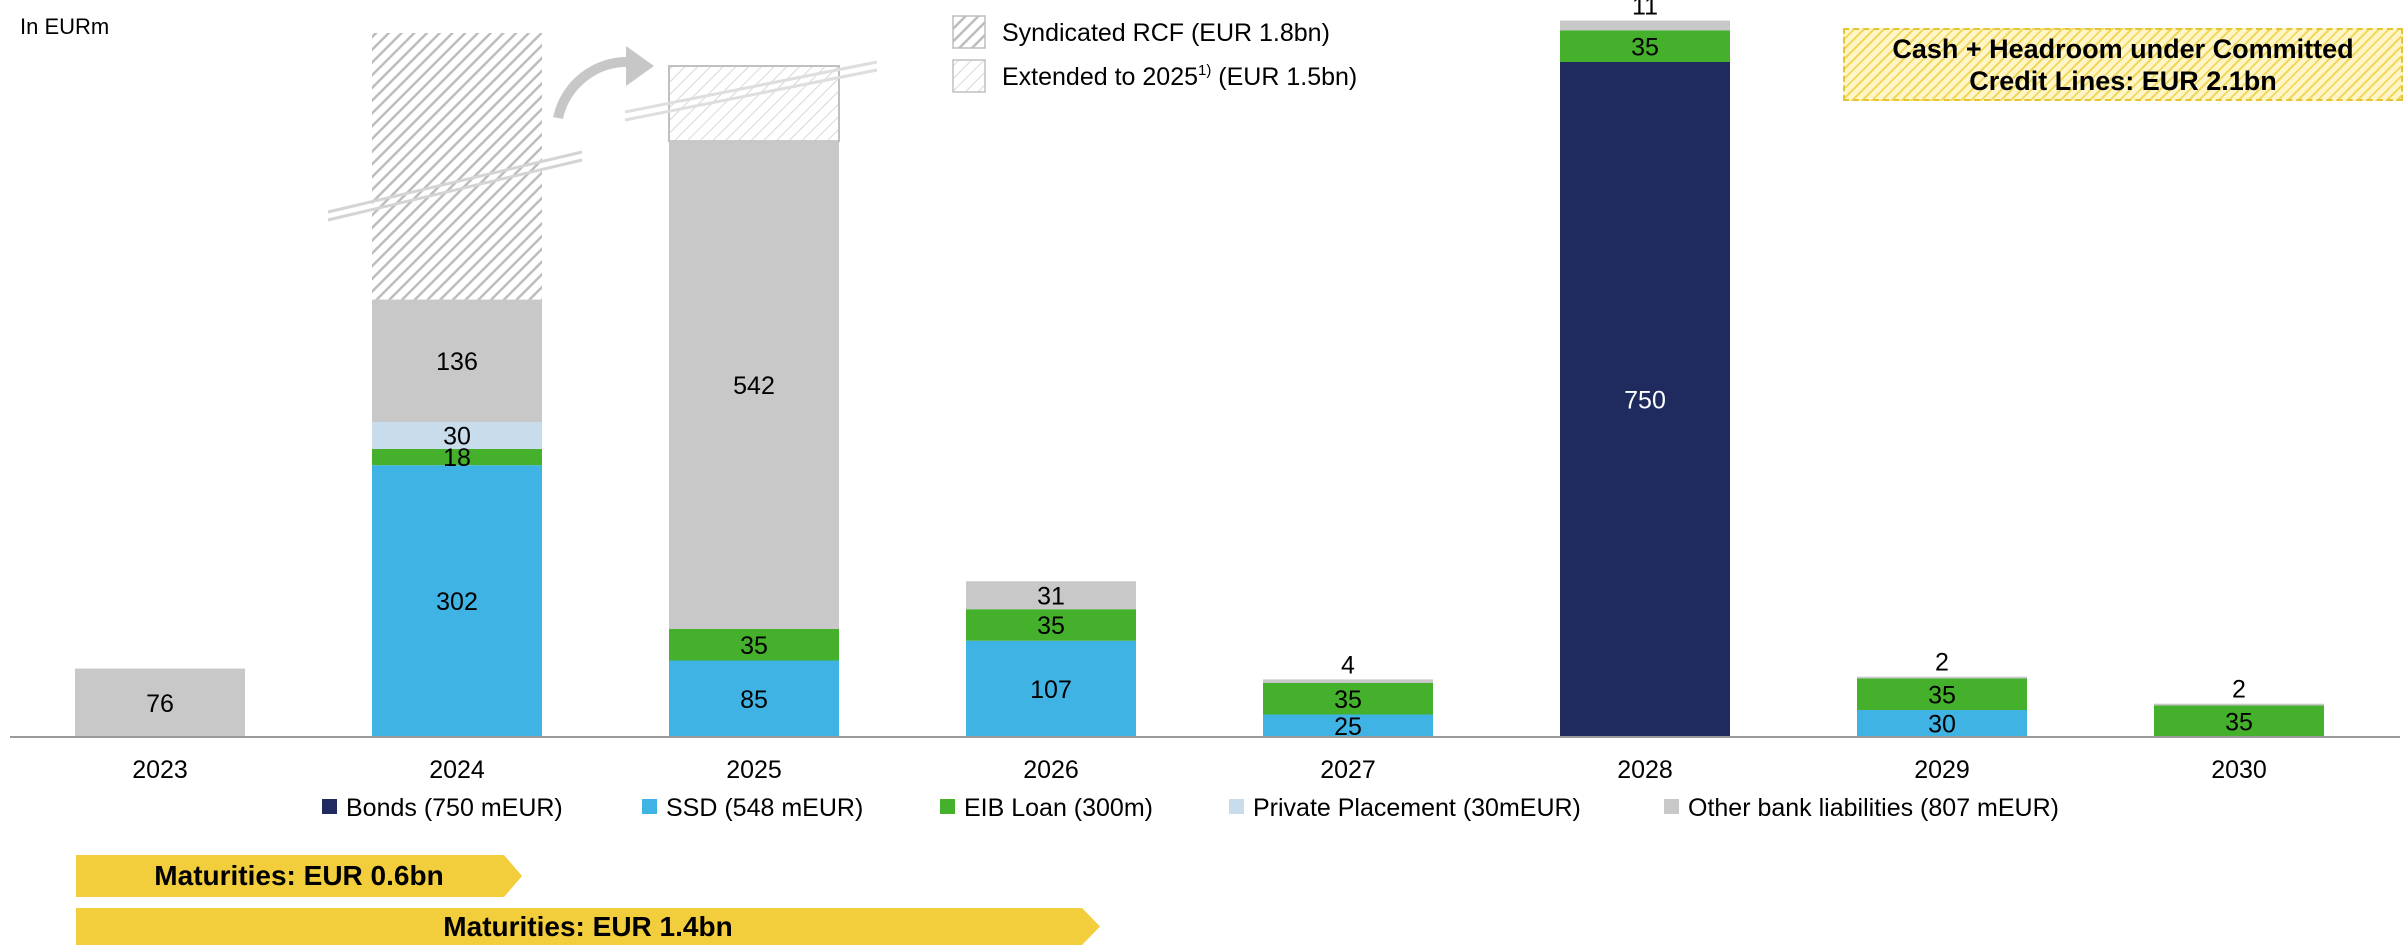 This screenshot has height=945, width=2408. I want to click on x-tick-label-2024: 2024, so click(457, 770).